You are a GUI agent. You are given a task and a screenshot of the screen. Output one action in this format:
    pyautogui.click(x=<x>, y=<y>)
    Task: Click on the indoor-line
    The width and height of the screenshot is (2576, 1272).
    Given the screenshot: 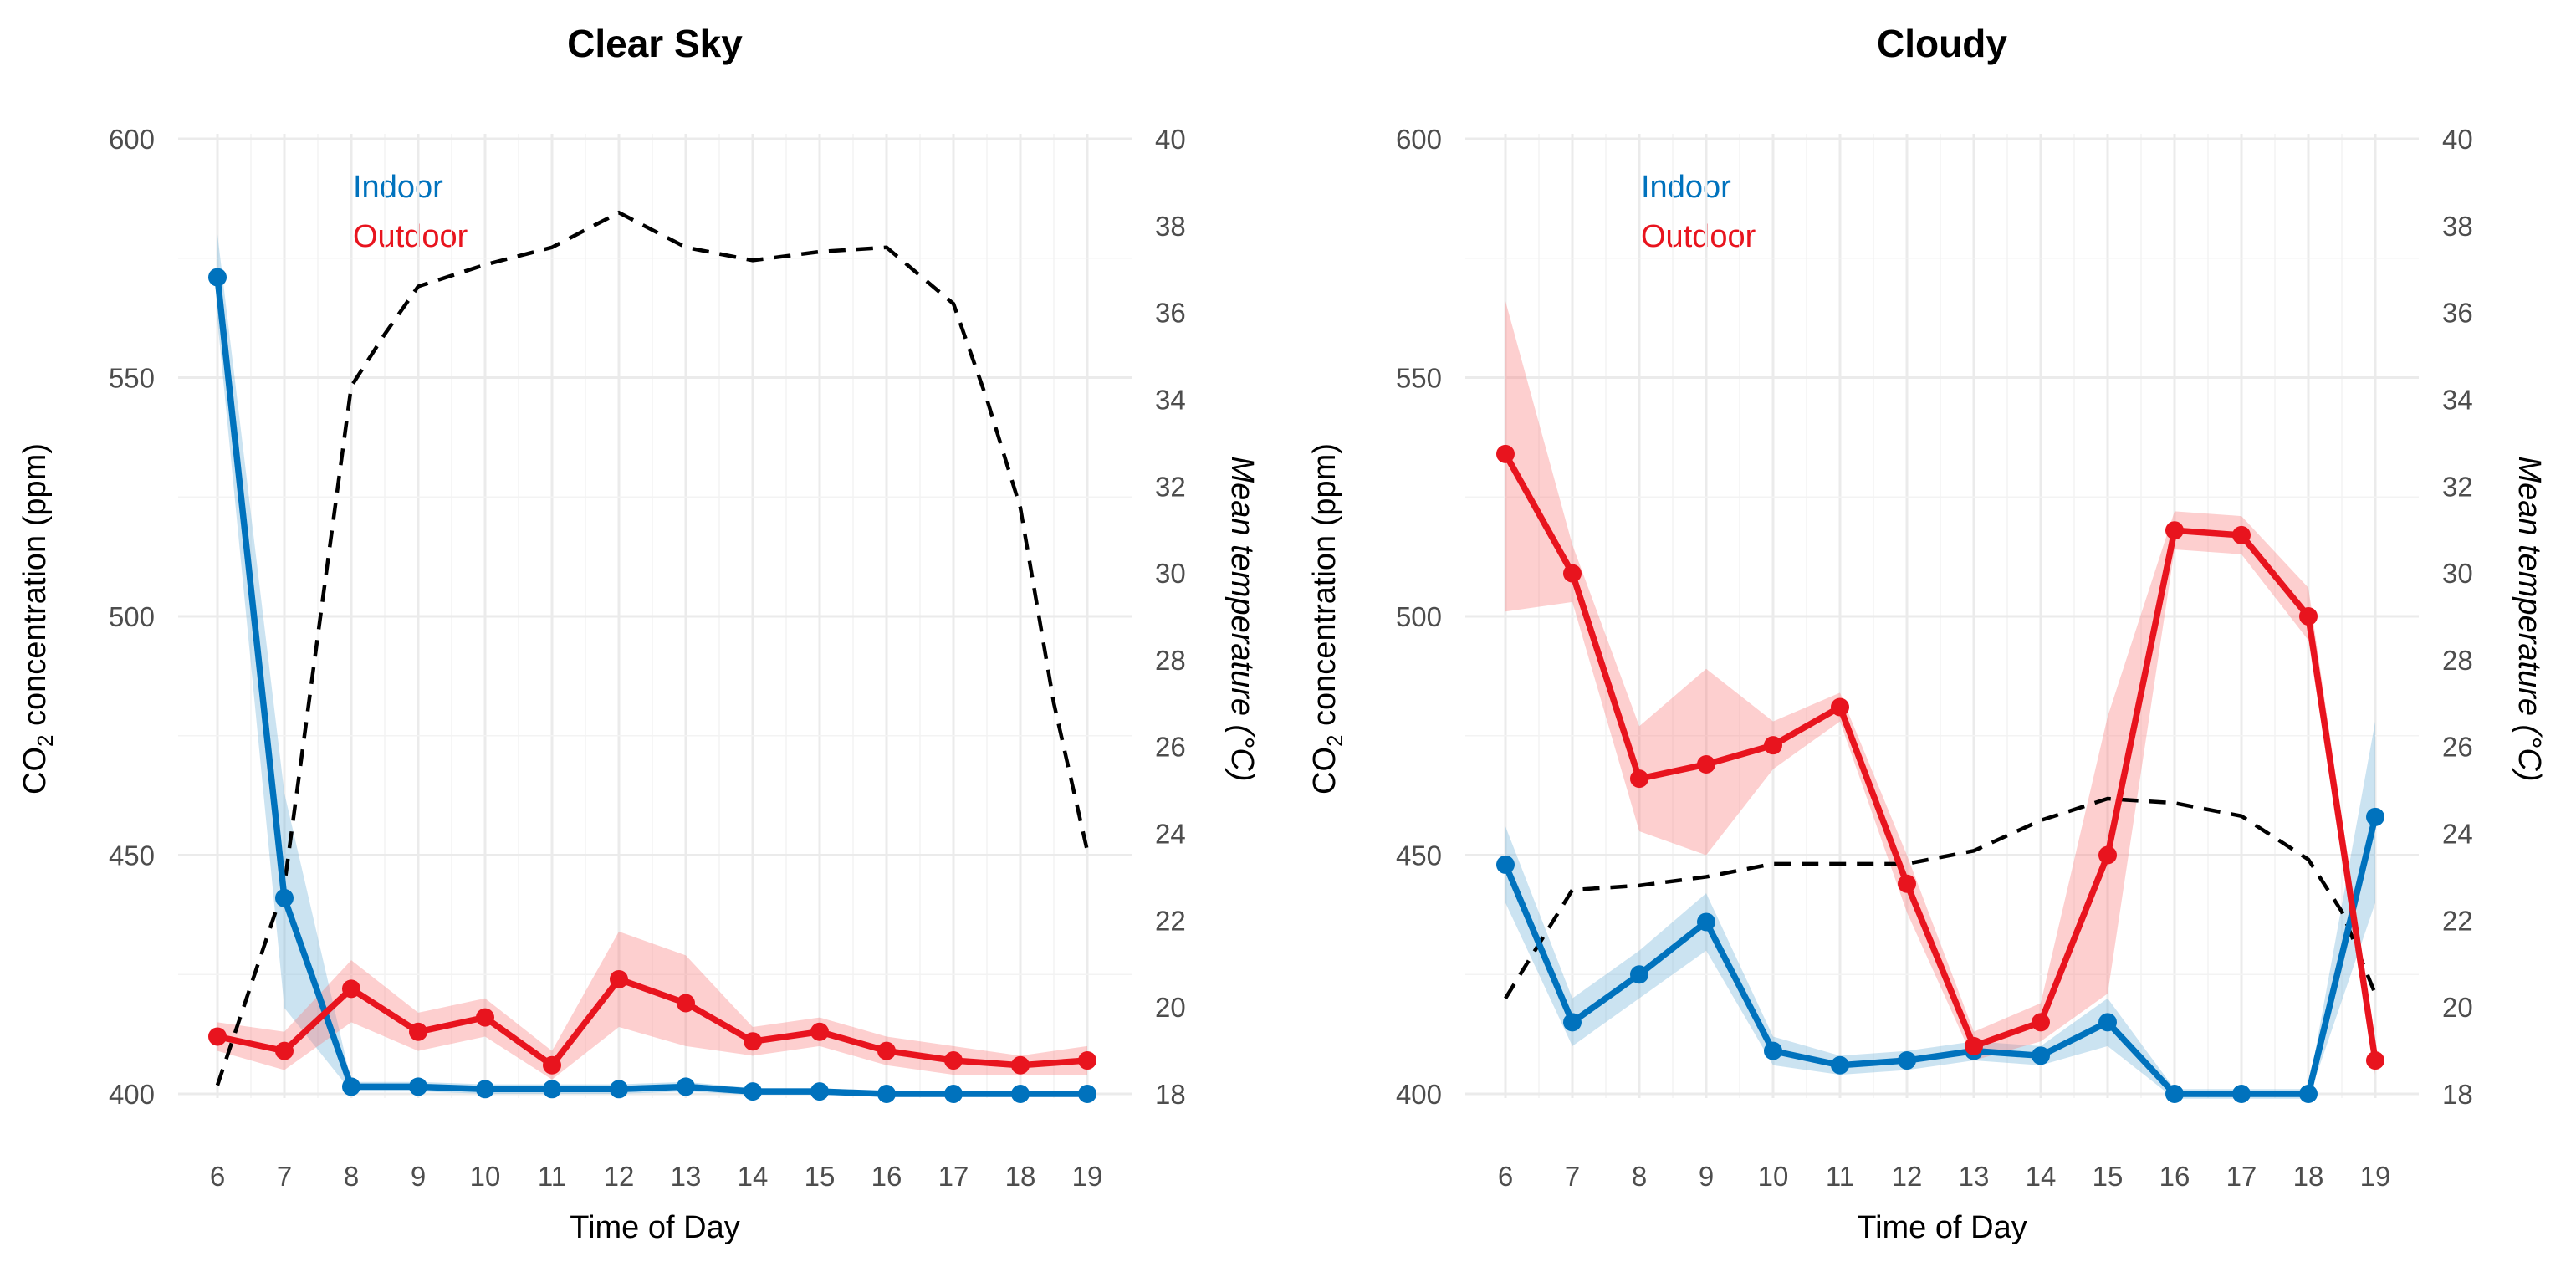 What is the action you would take?
    pyautogui.click(x=1940, y=955)
    